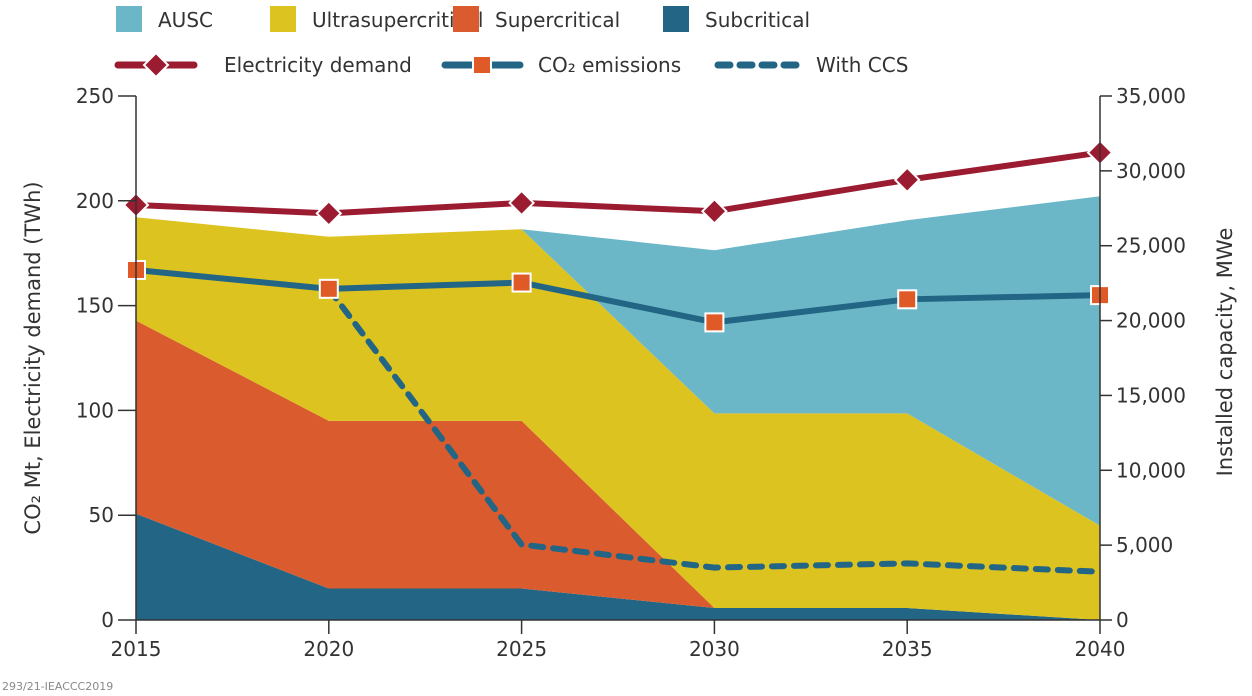 The height and width of the screenshot is (696, 1252). What do you see at coordinates (618, 566) in the screenshot?
I see `area-subcritical` at bounding box center [618, 566].